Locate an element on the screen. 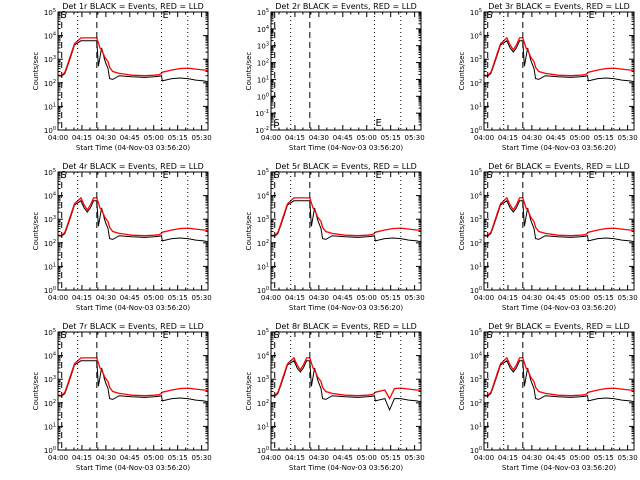 This screenshot has height=480, width=640. panel-title: Det 1r BLACK = Events, RED = LLD is located at coordinates (133, 6).